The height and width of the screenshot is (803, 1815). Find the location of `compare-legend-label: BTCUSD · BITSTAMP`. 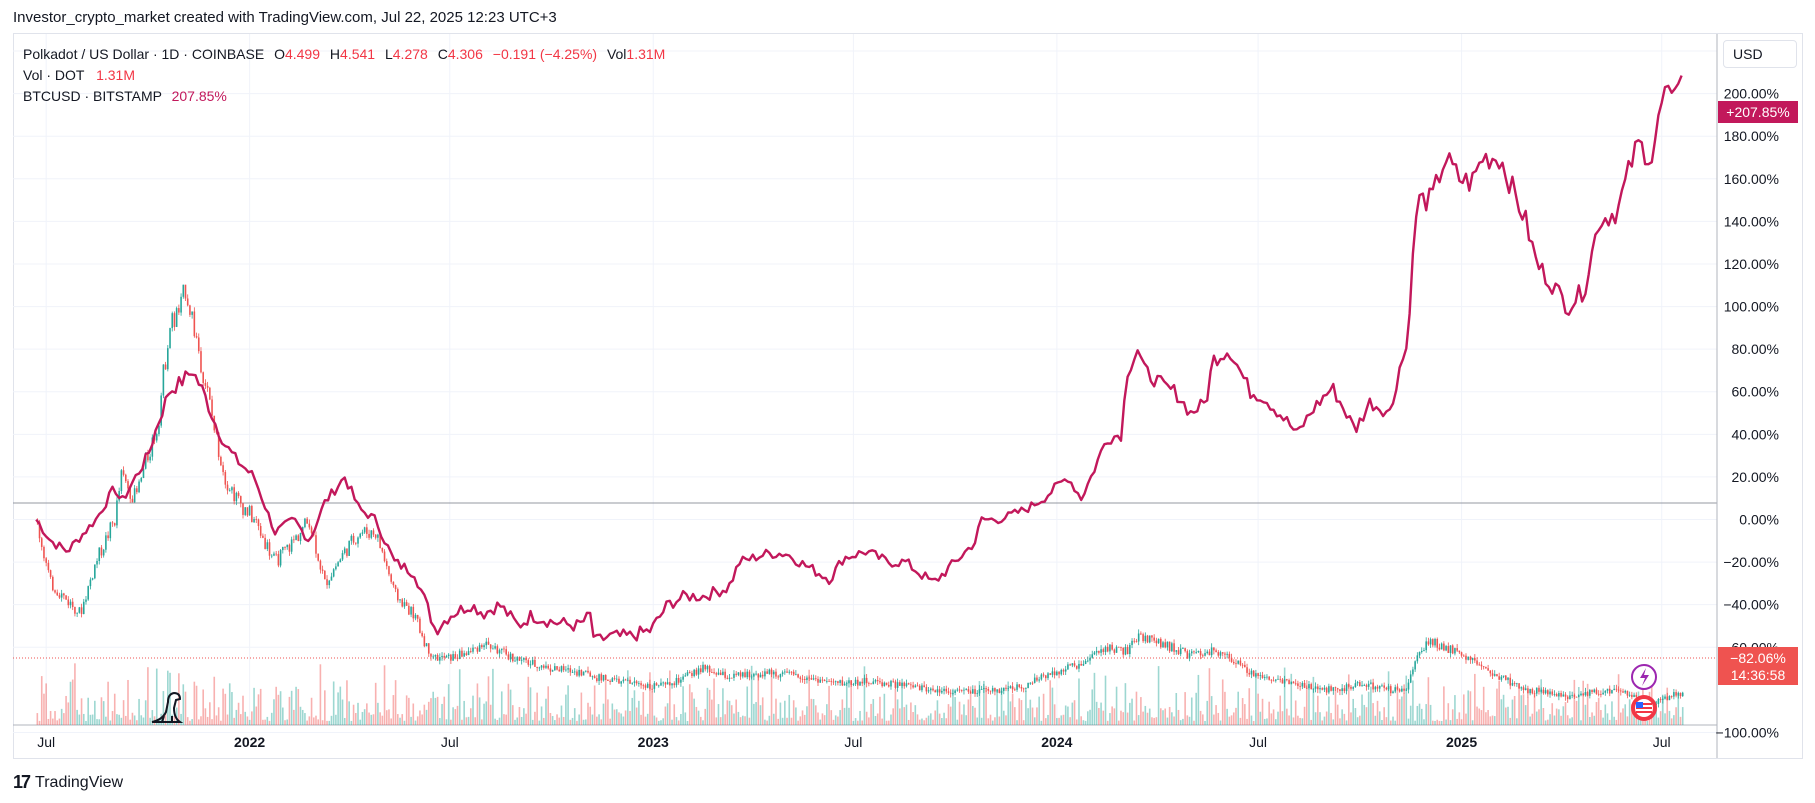

compare-legend-label: BTCUSD · BITSTAMP is located at coordinates (92, 96).